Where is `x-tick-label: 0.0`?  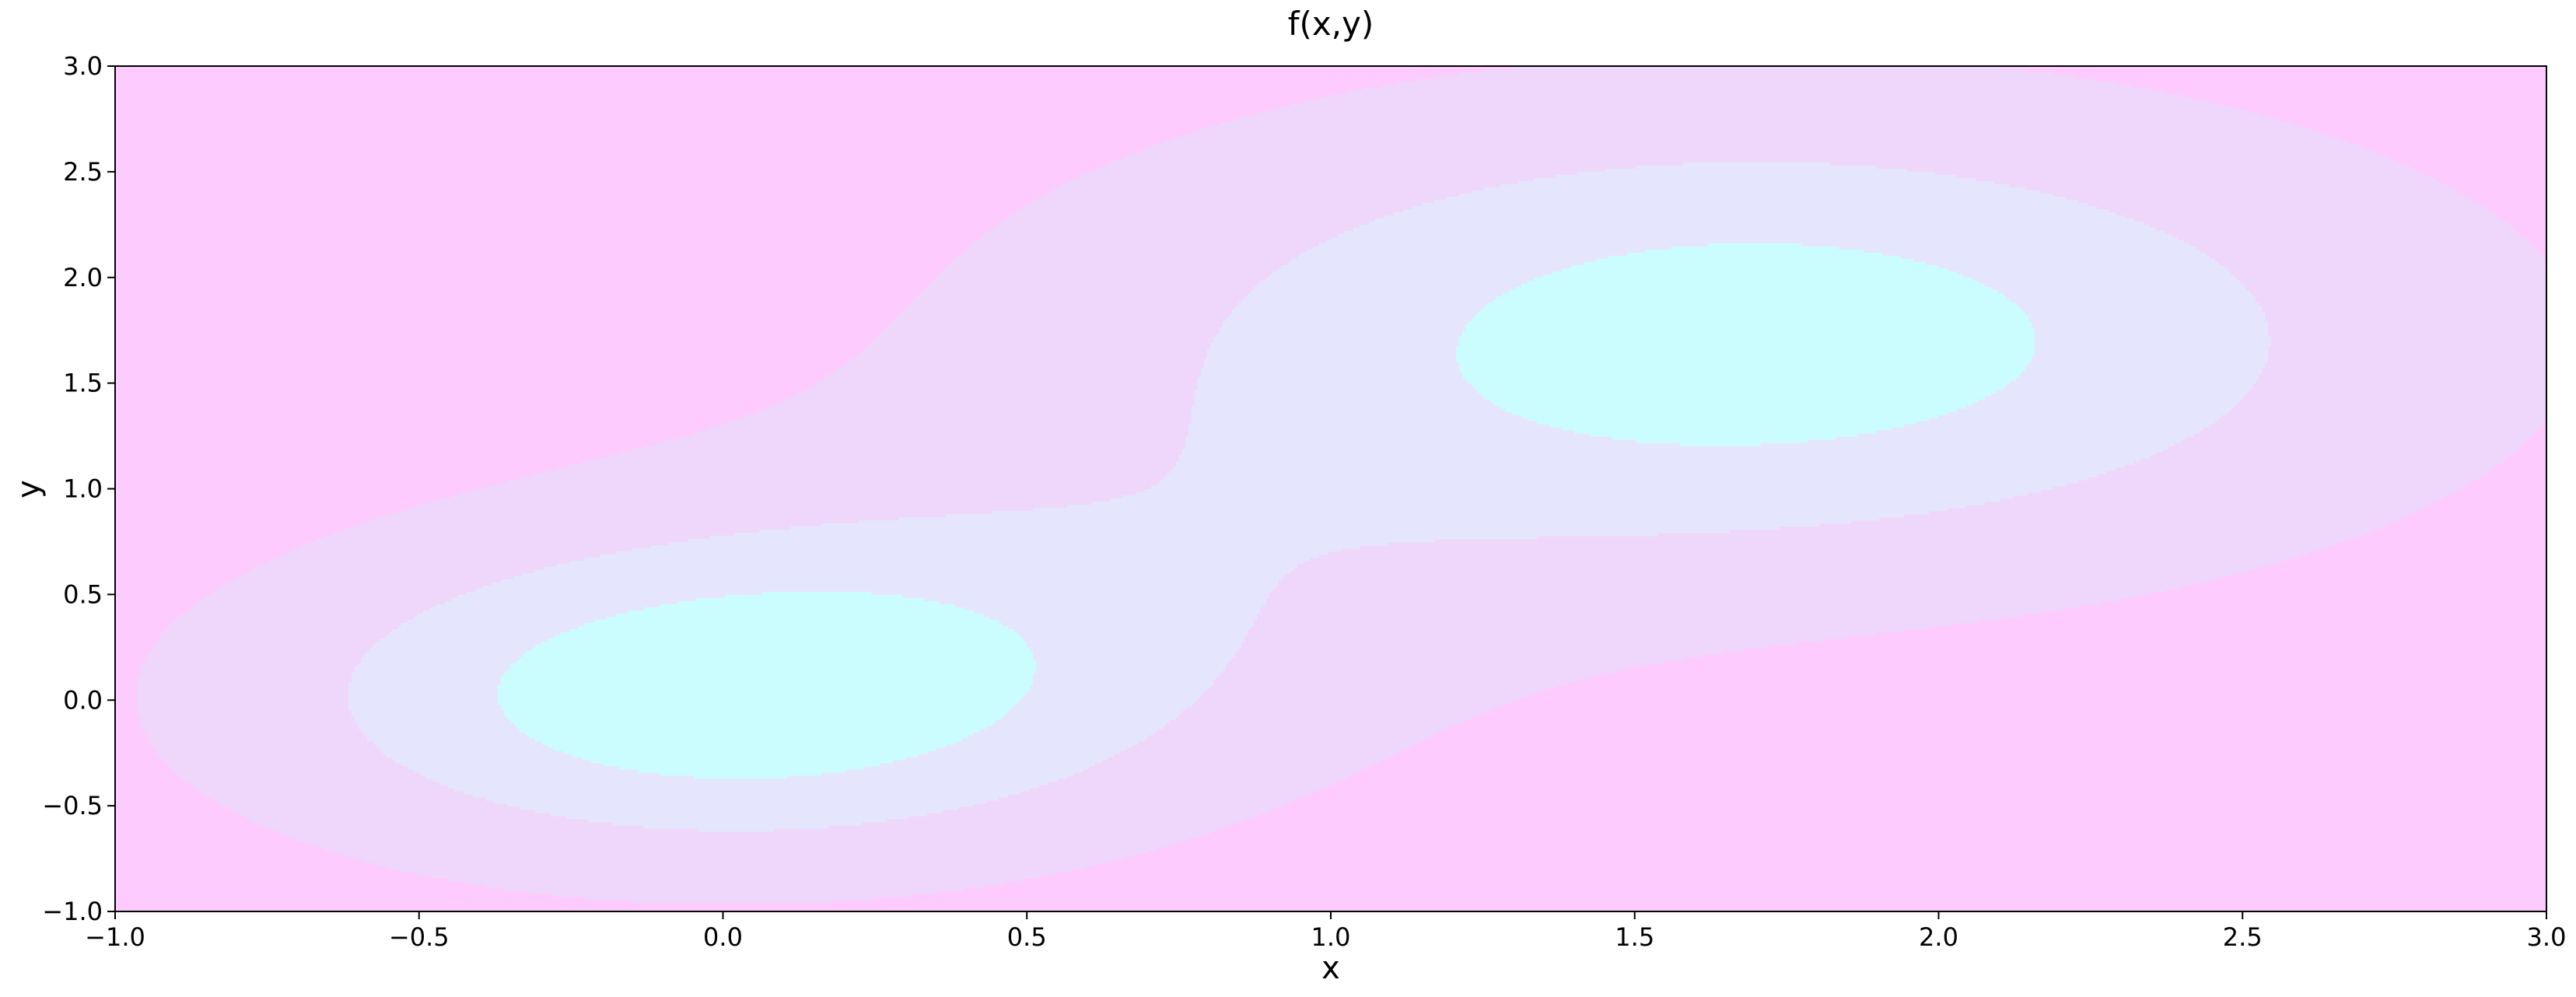 x-tick-label: 0.0 is located at coordinates (723, 937).